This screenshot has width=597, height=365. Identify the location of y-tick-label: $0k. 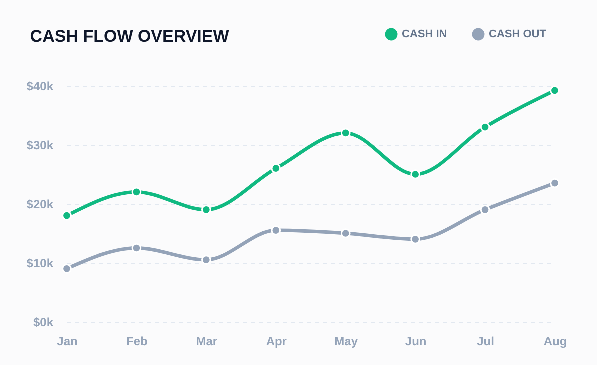
(43, 323).